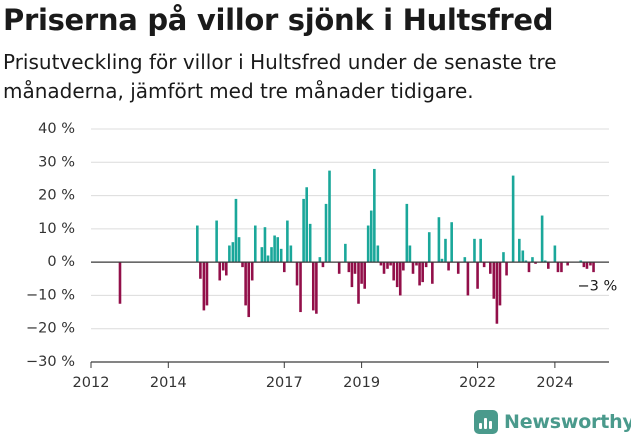 The image size is (631, 439). Describe the element at coordinates (56, 196) in the screenshot. I see `y-tick-label: 20 %` at that location.